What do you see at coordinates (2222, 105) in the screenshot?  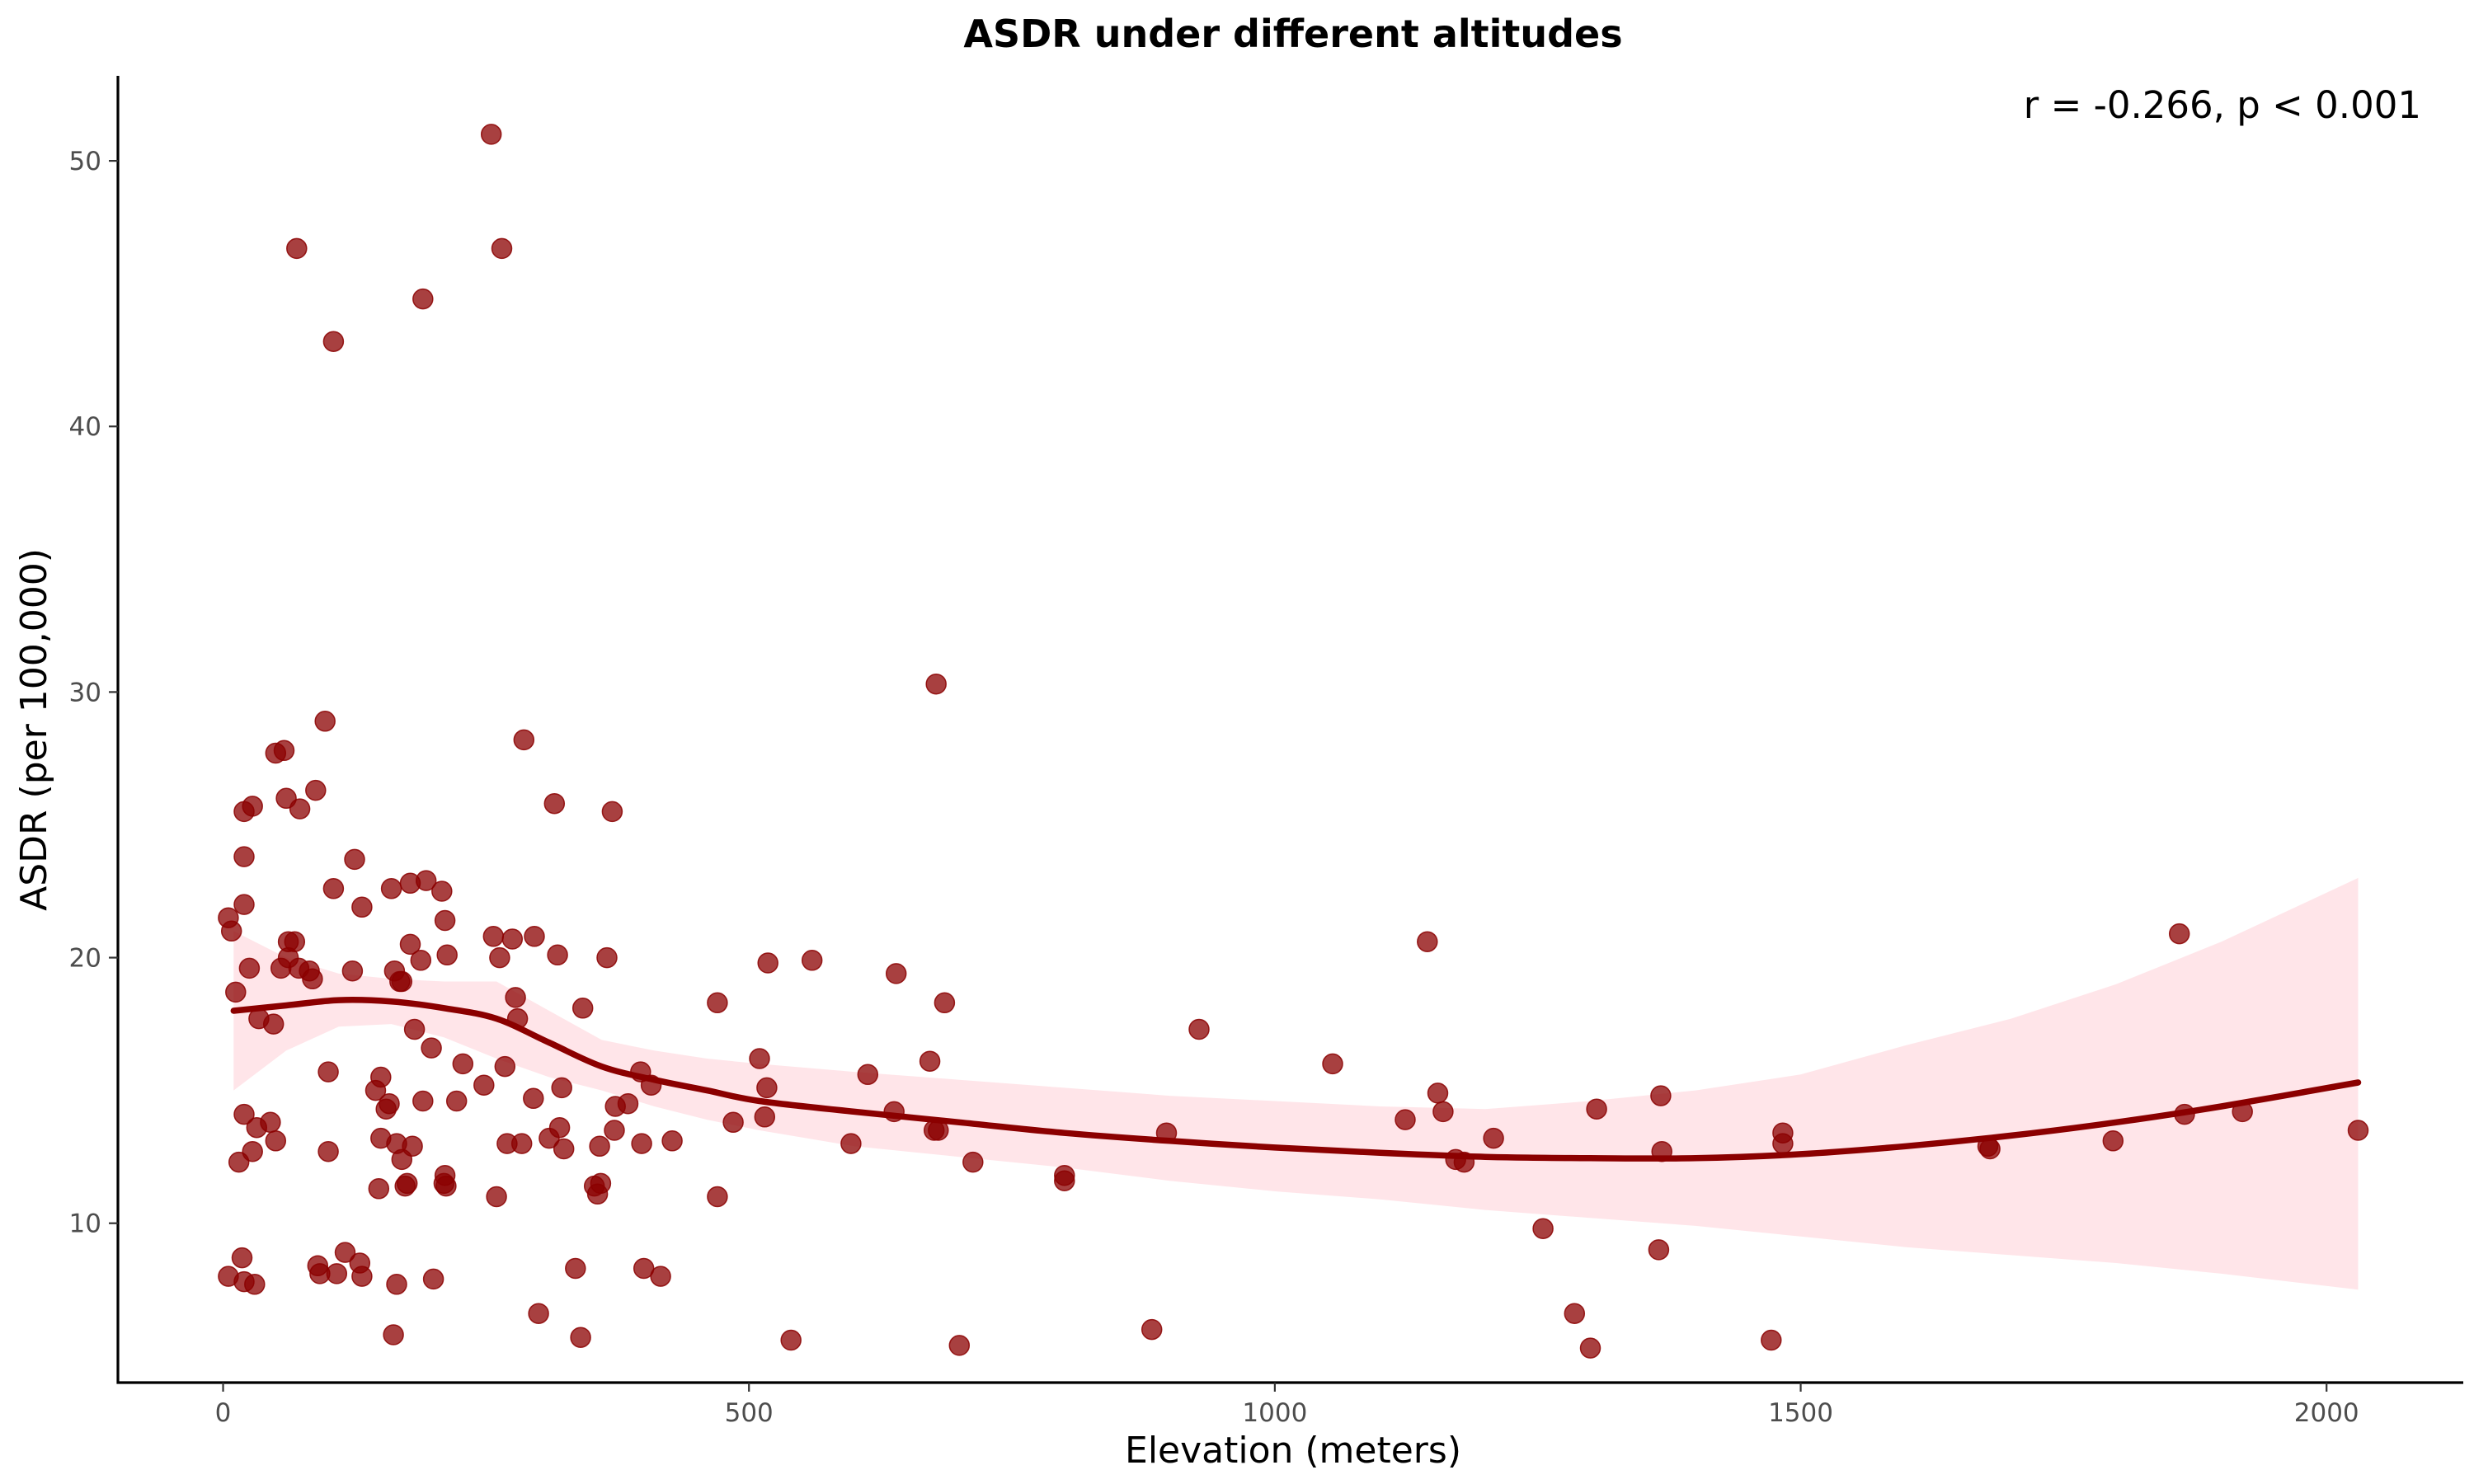 I see `correlation-annotation: r = -0.266, p < 0.001` at bounding box center [2222, 105].